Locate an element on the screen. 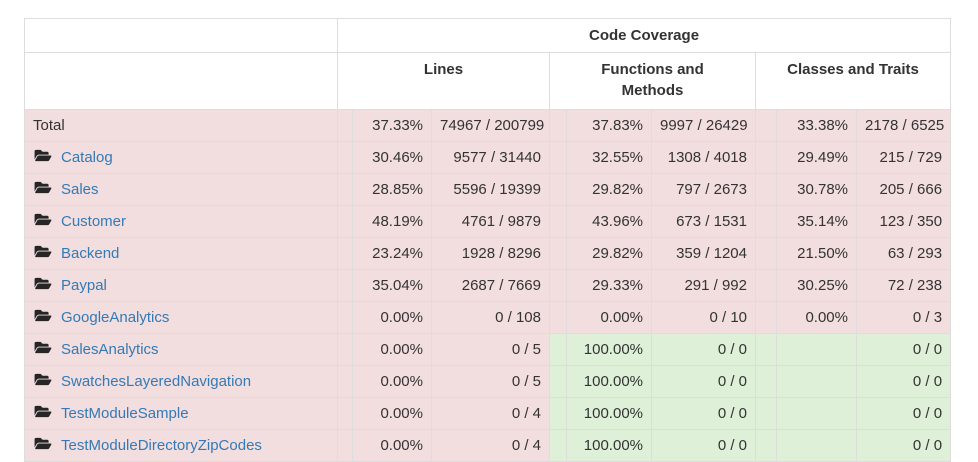 Image resolution: width=978 pixels, height=462 pixels. classes-percent: 30.78% is located at coordinates (816, 189).